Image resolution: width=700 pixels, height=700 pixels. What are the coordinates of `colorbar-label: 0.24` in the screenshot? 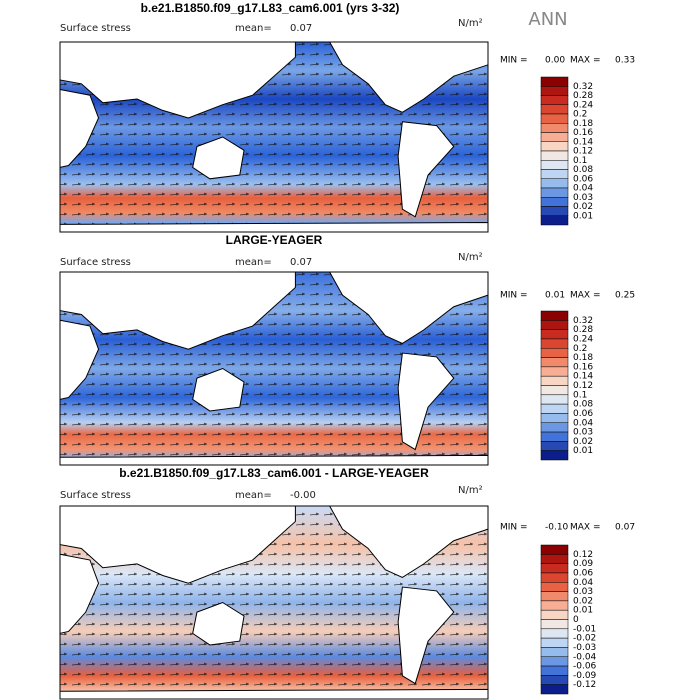 It's located at (583, 105).